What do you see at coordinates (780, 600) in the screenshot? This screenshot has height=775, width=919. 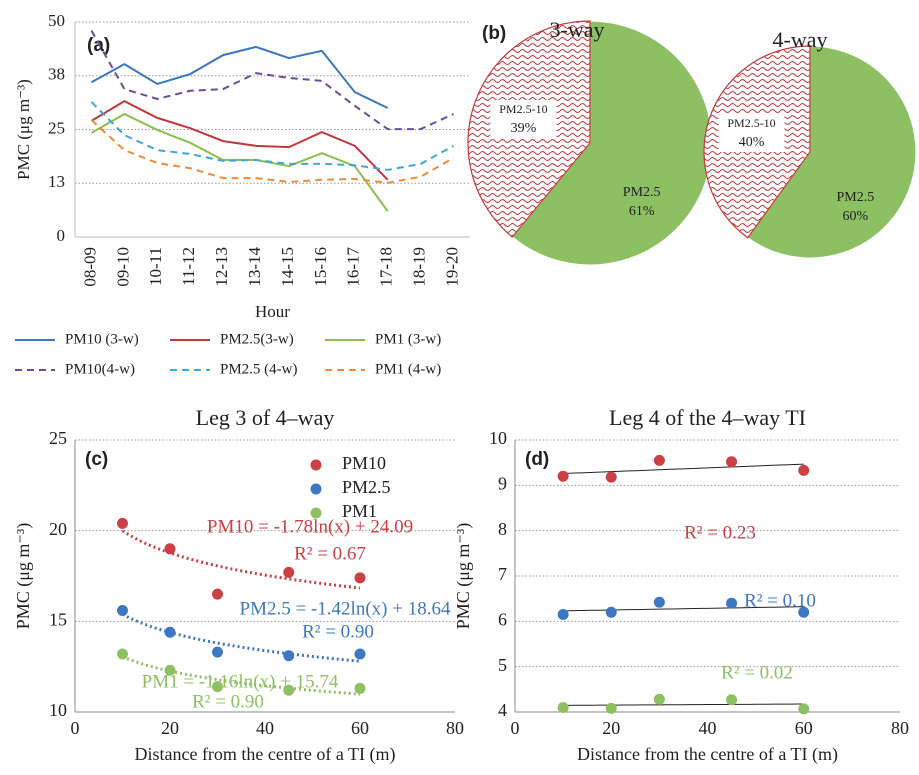 I see `r-squared: R² = 0.10` at bounding box center [780, 600].